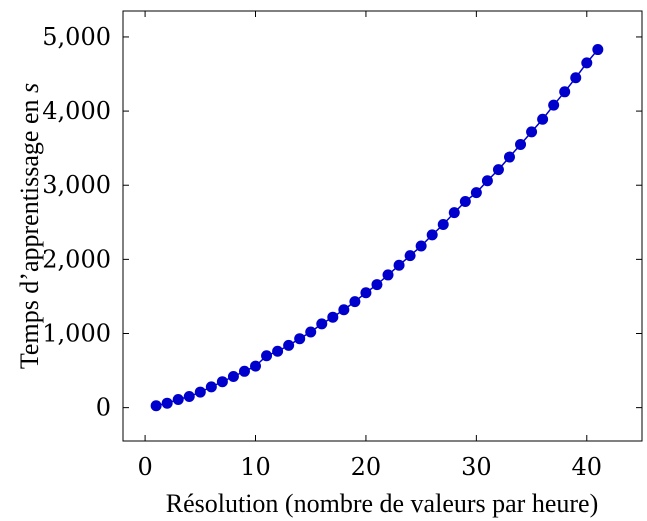  Describe the element at coordinates (476, 467) in the screenshot. I see `x-tick-label: 30` at that location.